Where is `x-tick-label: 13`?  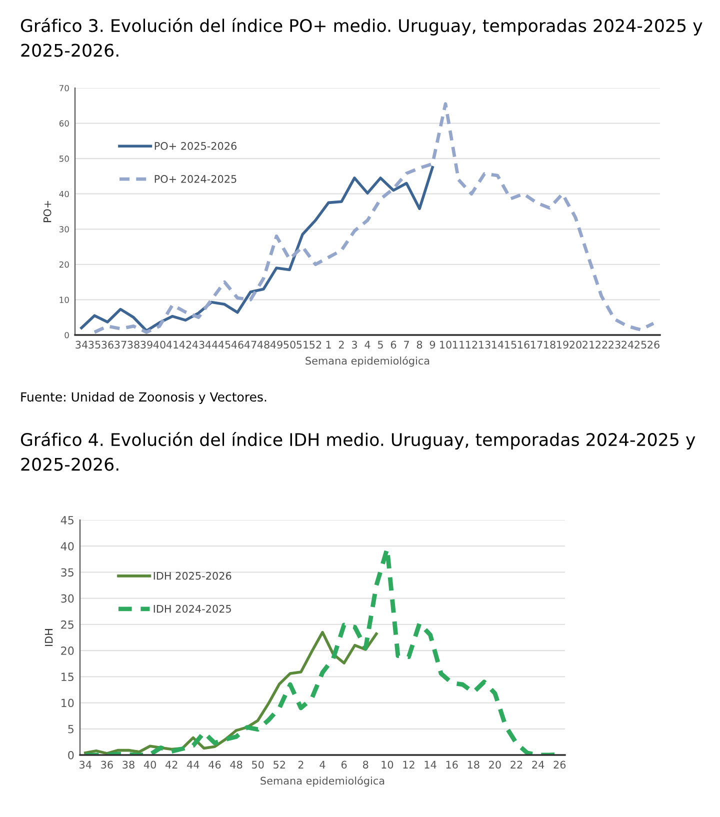
x-tick-label: 13 is located at coordinates (484, 344).